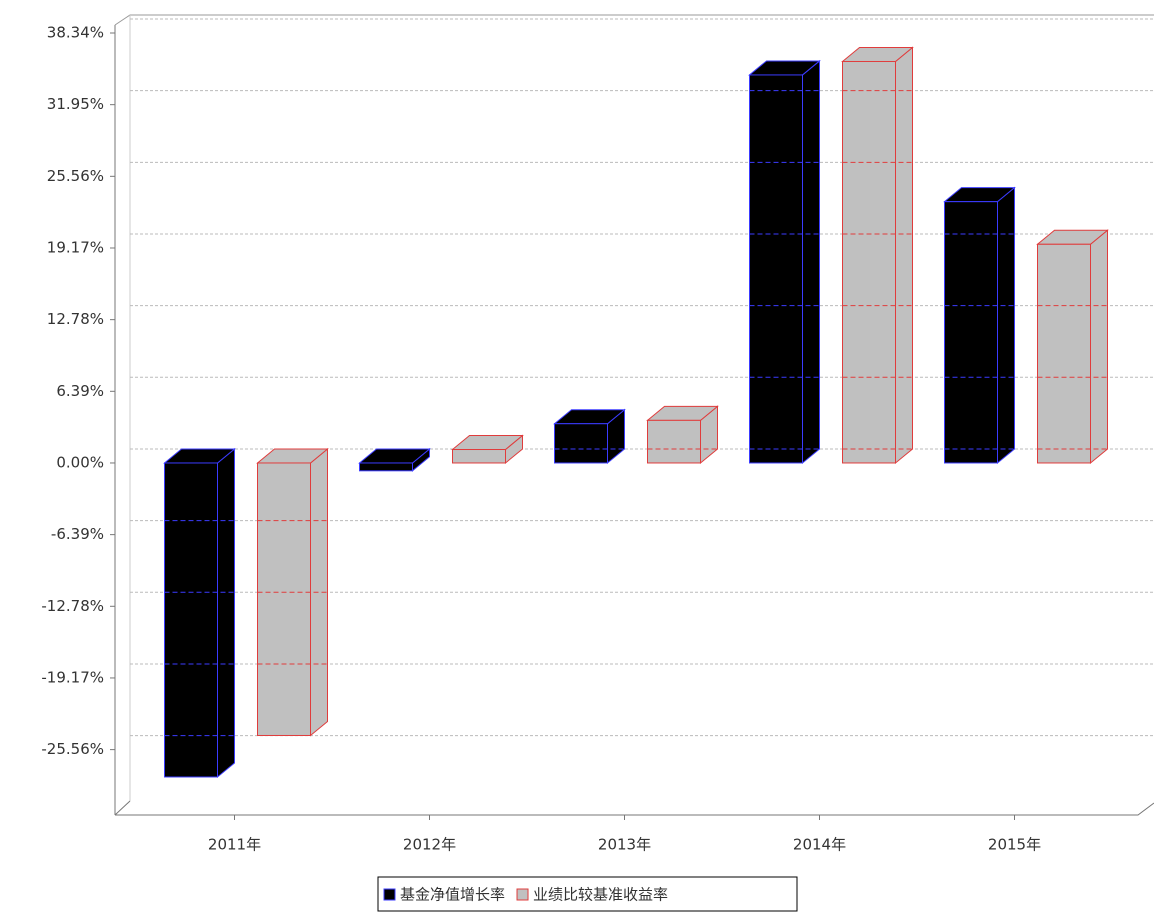 The height and width of the screenshot is (914, 1154). I want to click on axis-corner, so click(122, 808).